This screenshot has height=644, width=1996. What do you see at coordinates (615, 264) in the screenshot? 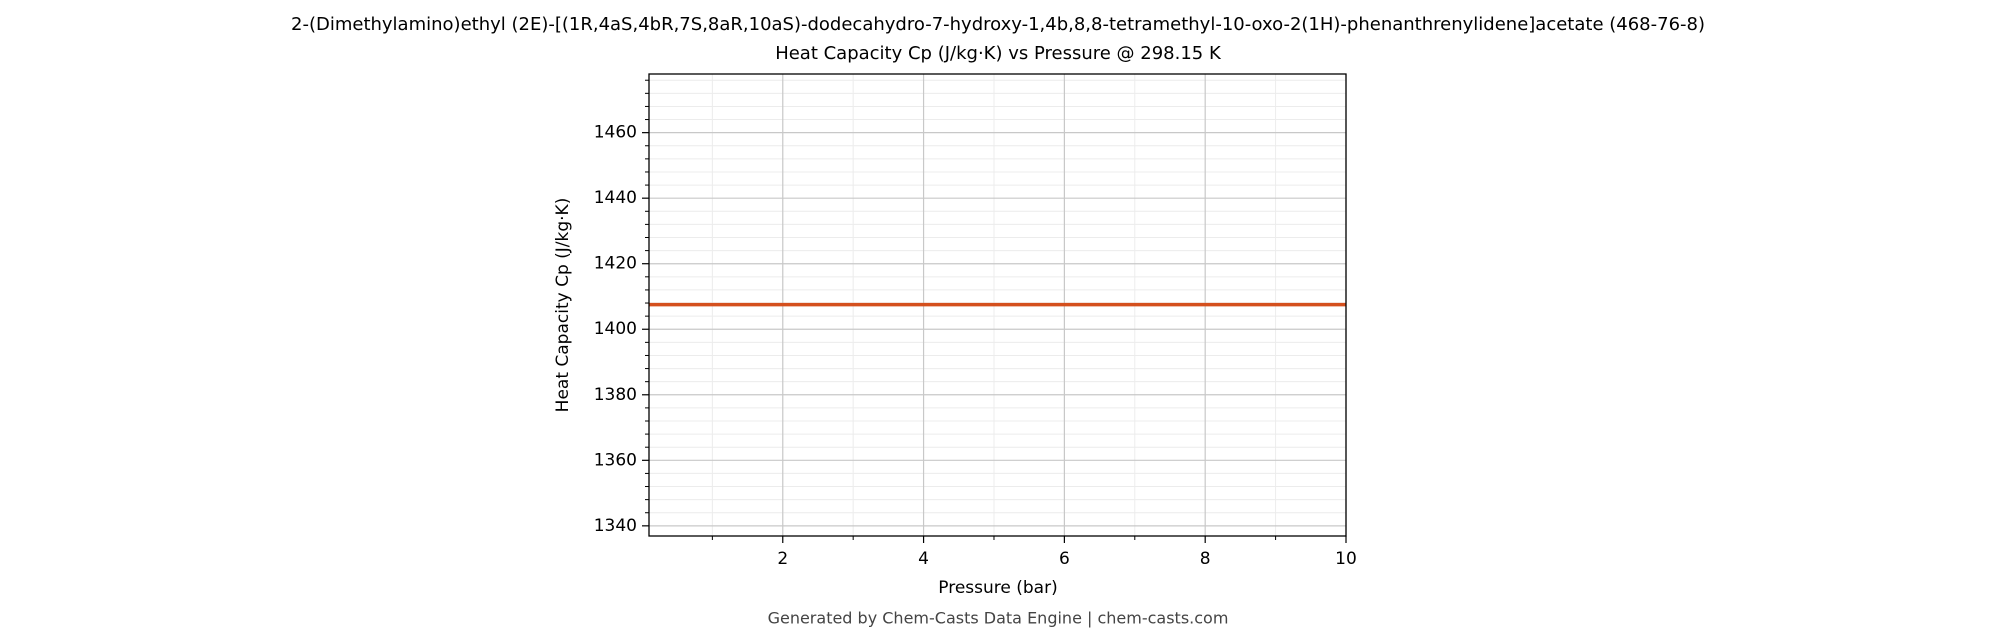
I see `y-tick-label: 1420` at bounding box center [615, 264].